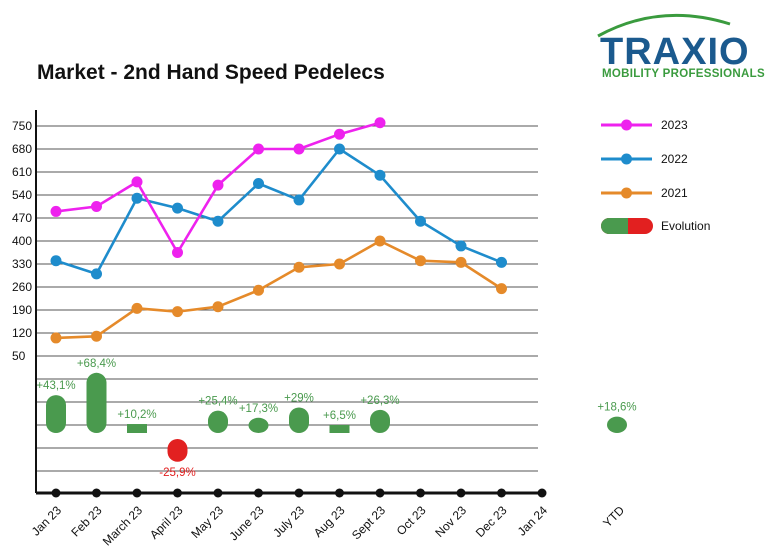 The image size is (778, 554). I want to click on logo-swoosh-icon, so click(664, 25).